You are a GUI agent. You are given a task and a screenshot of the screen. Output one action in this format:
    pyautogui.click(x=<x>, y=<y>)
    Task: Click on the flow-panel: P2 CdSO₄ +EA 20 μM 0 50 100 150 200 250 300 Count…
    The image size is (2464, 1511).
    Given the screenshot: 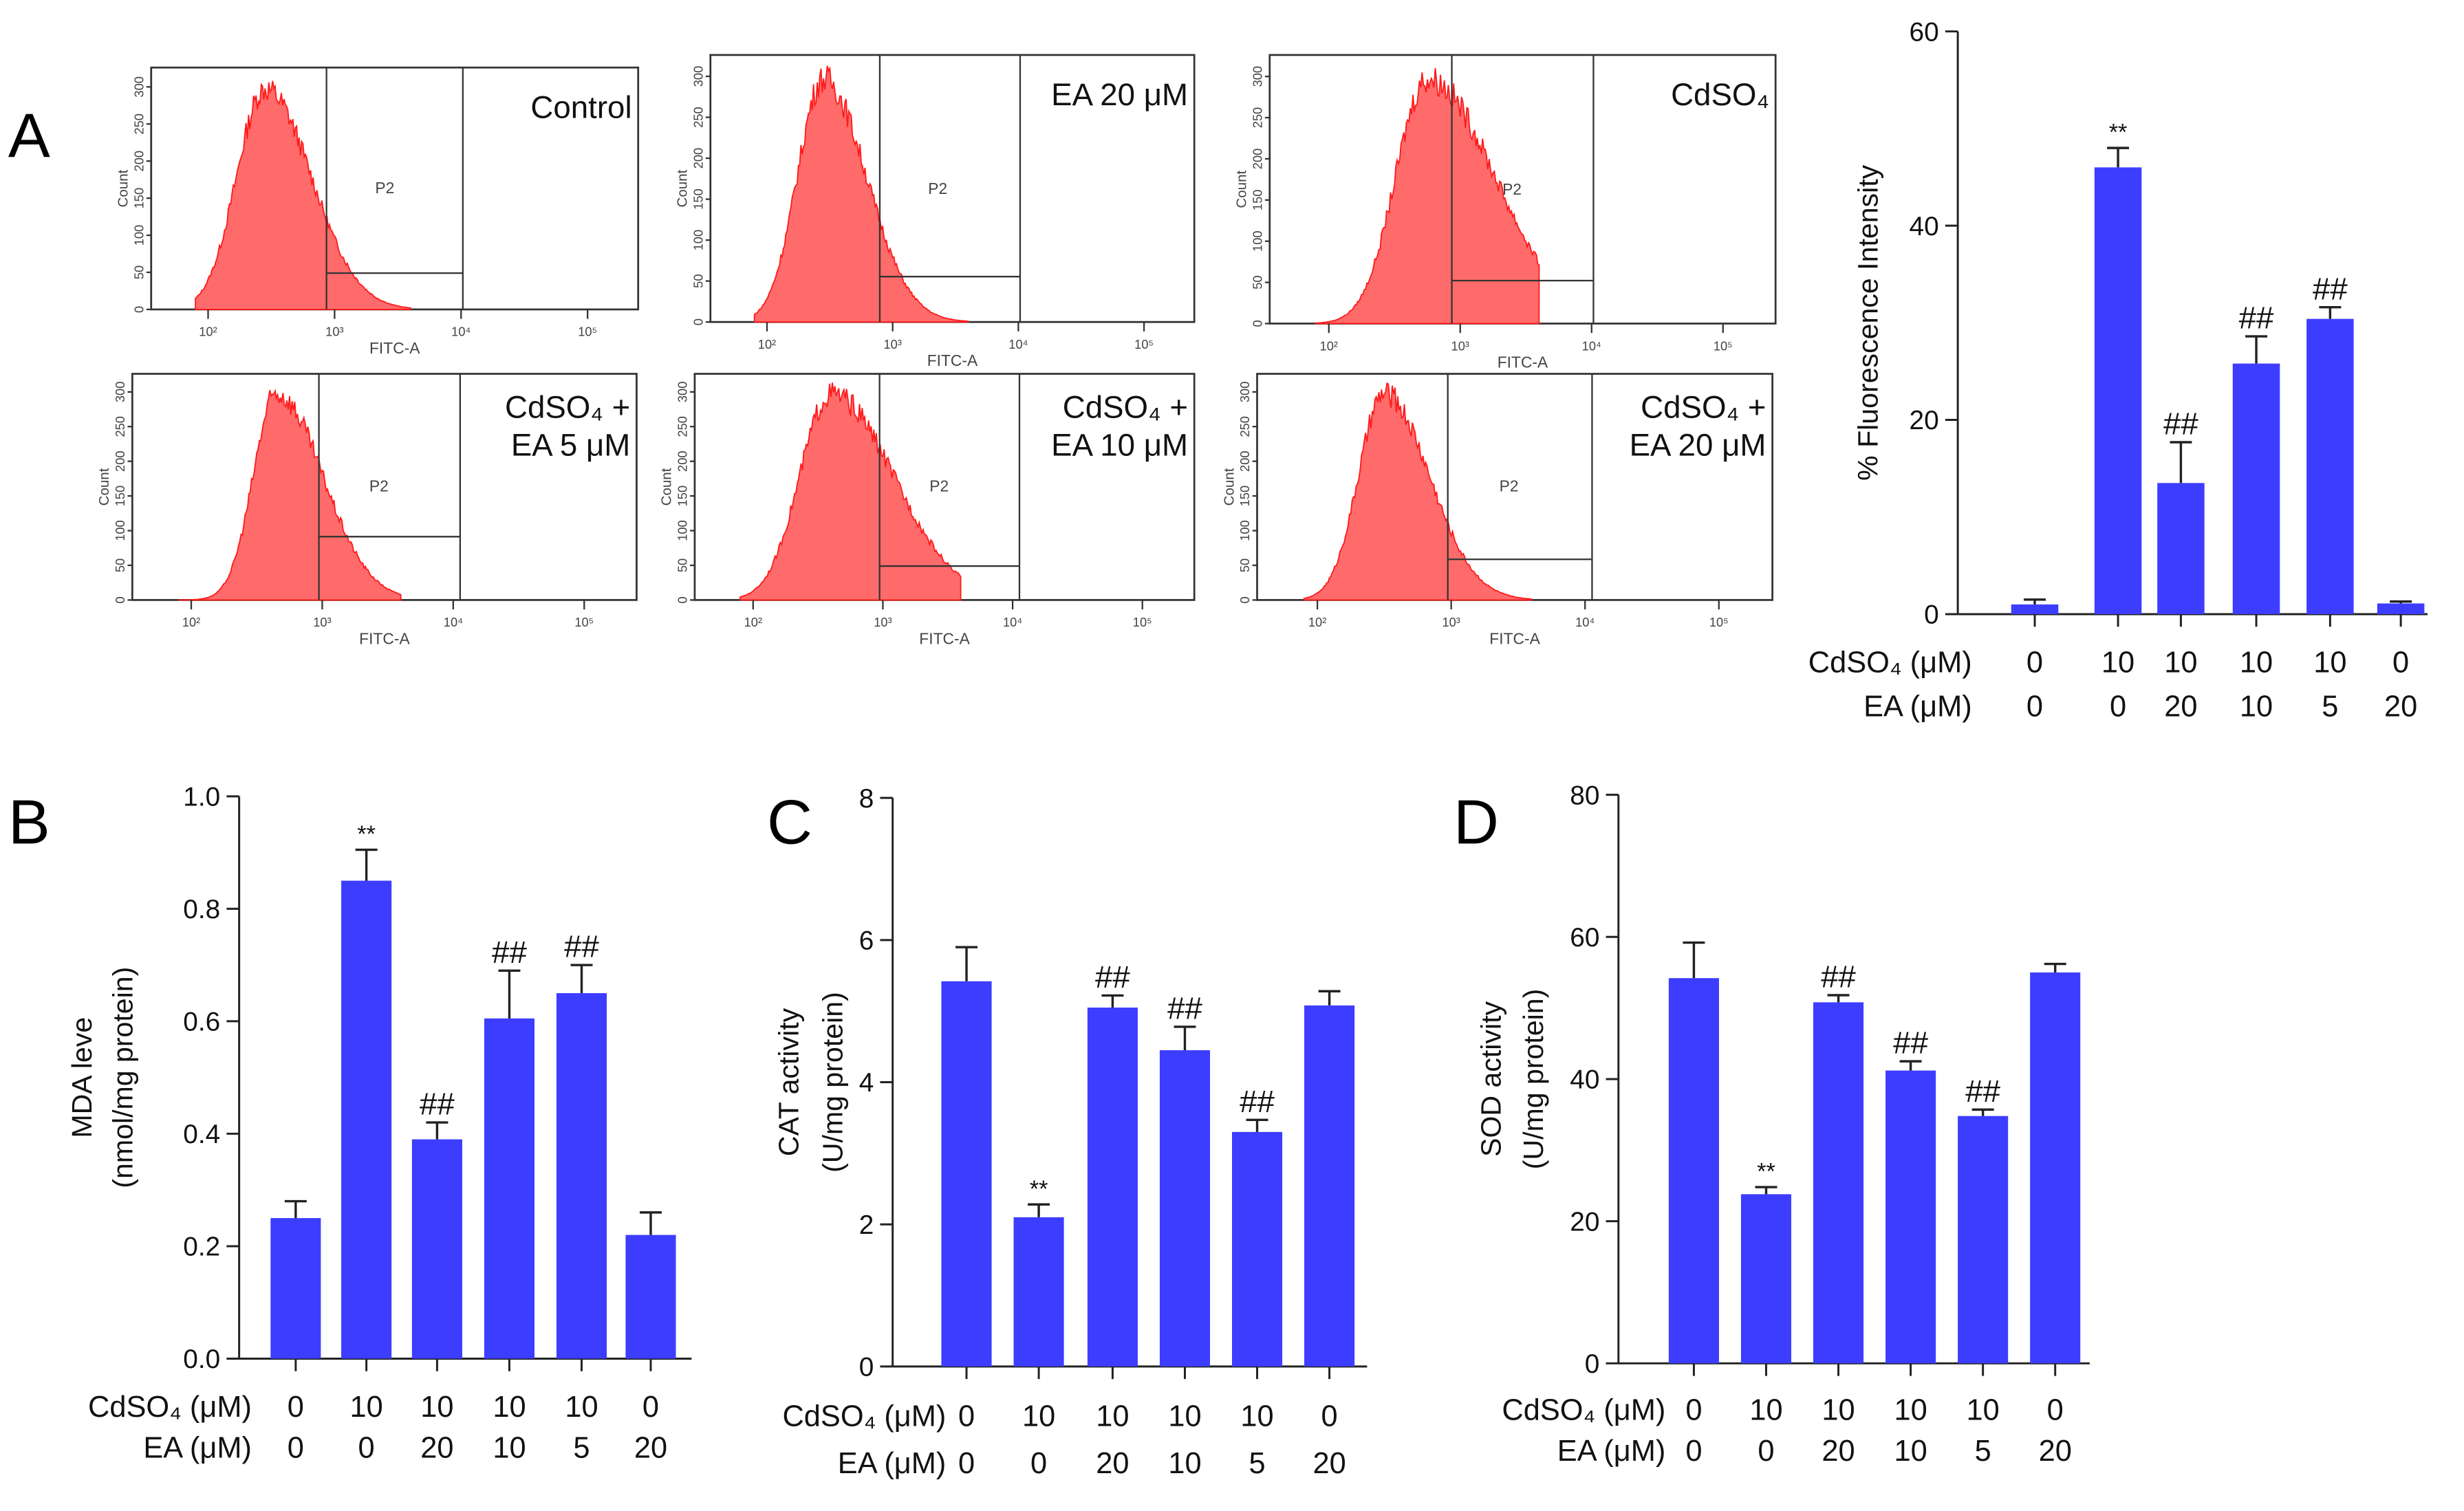 What is the action you would take?
    pyautogui.click(x=1497, y=510)
    